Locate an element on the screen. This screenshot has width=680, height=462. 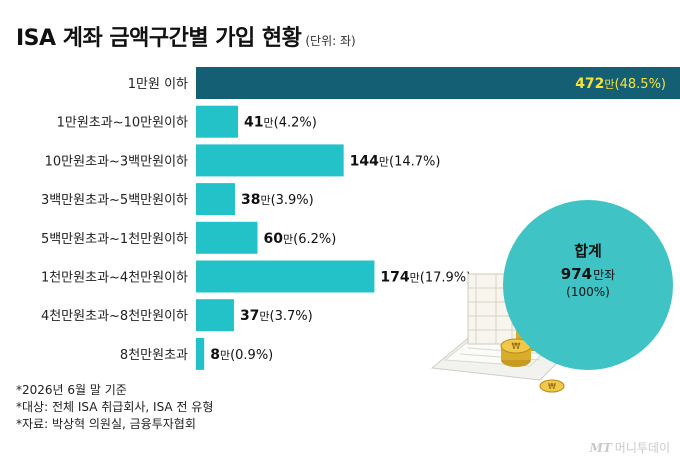
logo-mark: MT is located at coordinates (600, 448).